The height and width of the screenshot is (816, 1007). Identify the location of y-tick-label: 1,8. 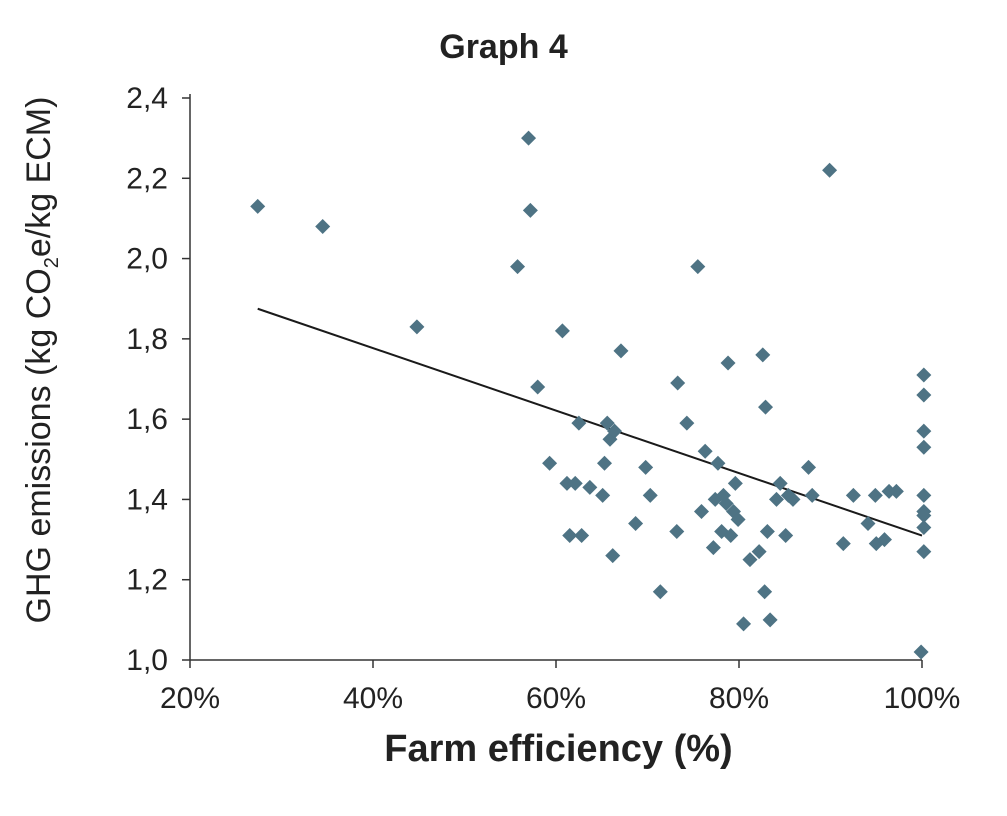
(147, 339).